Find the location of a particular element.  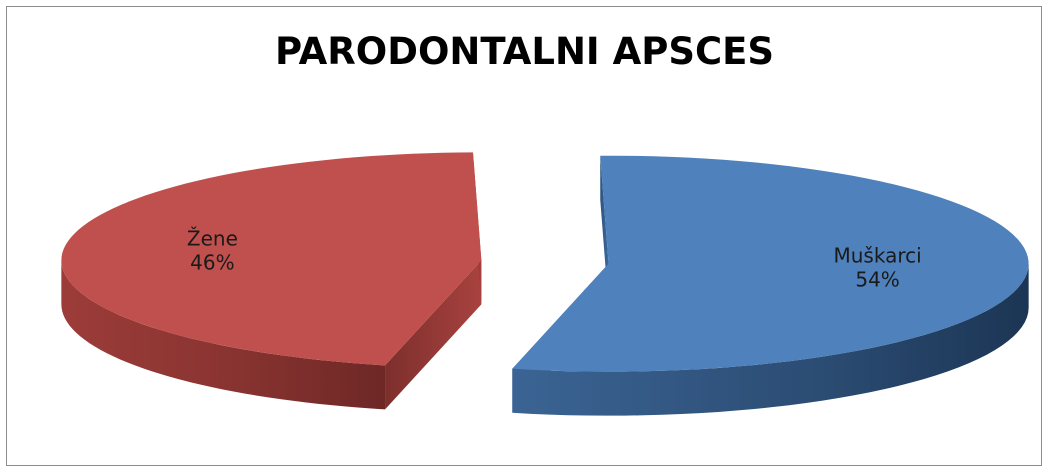

chart-title: PARODONTALNI APSCES is located at coordinates (524, 51).